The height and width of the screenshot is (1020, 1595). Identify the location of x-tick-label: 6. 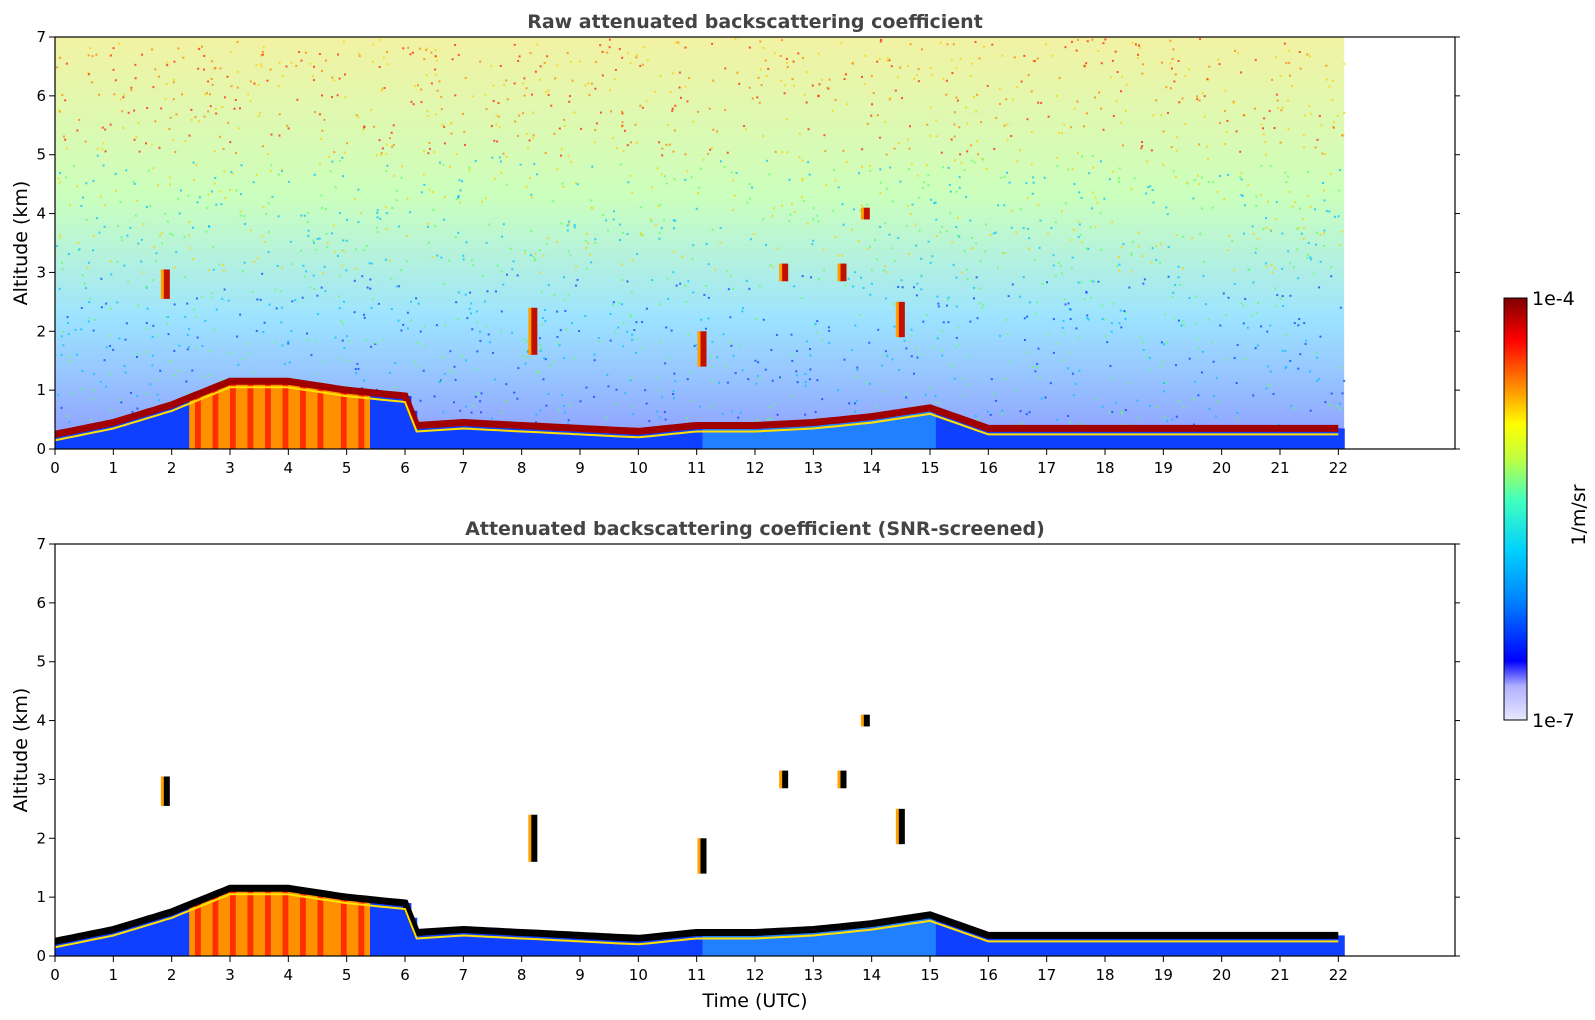
(405, 468).